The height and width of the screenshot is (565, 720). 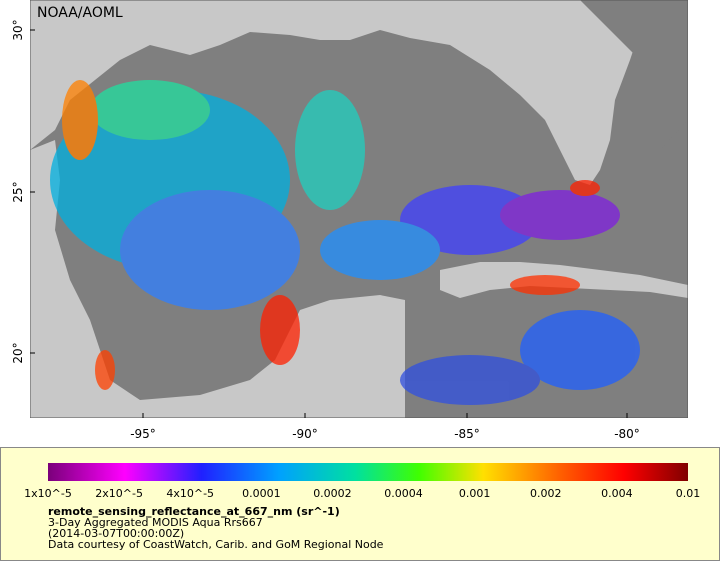 I want to click on colorbar-label: 0.0004, so click(x=403, y=493).